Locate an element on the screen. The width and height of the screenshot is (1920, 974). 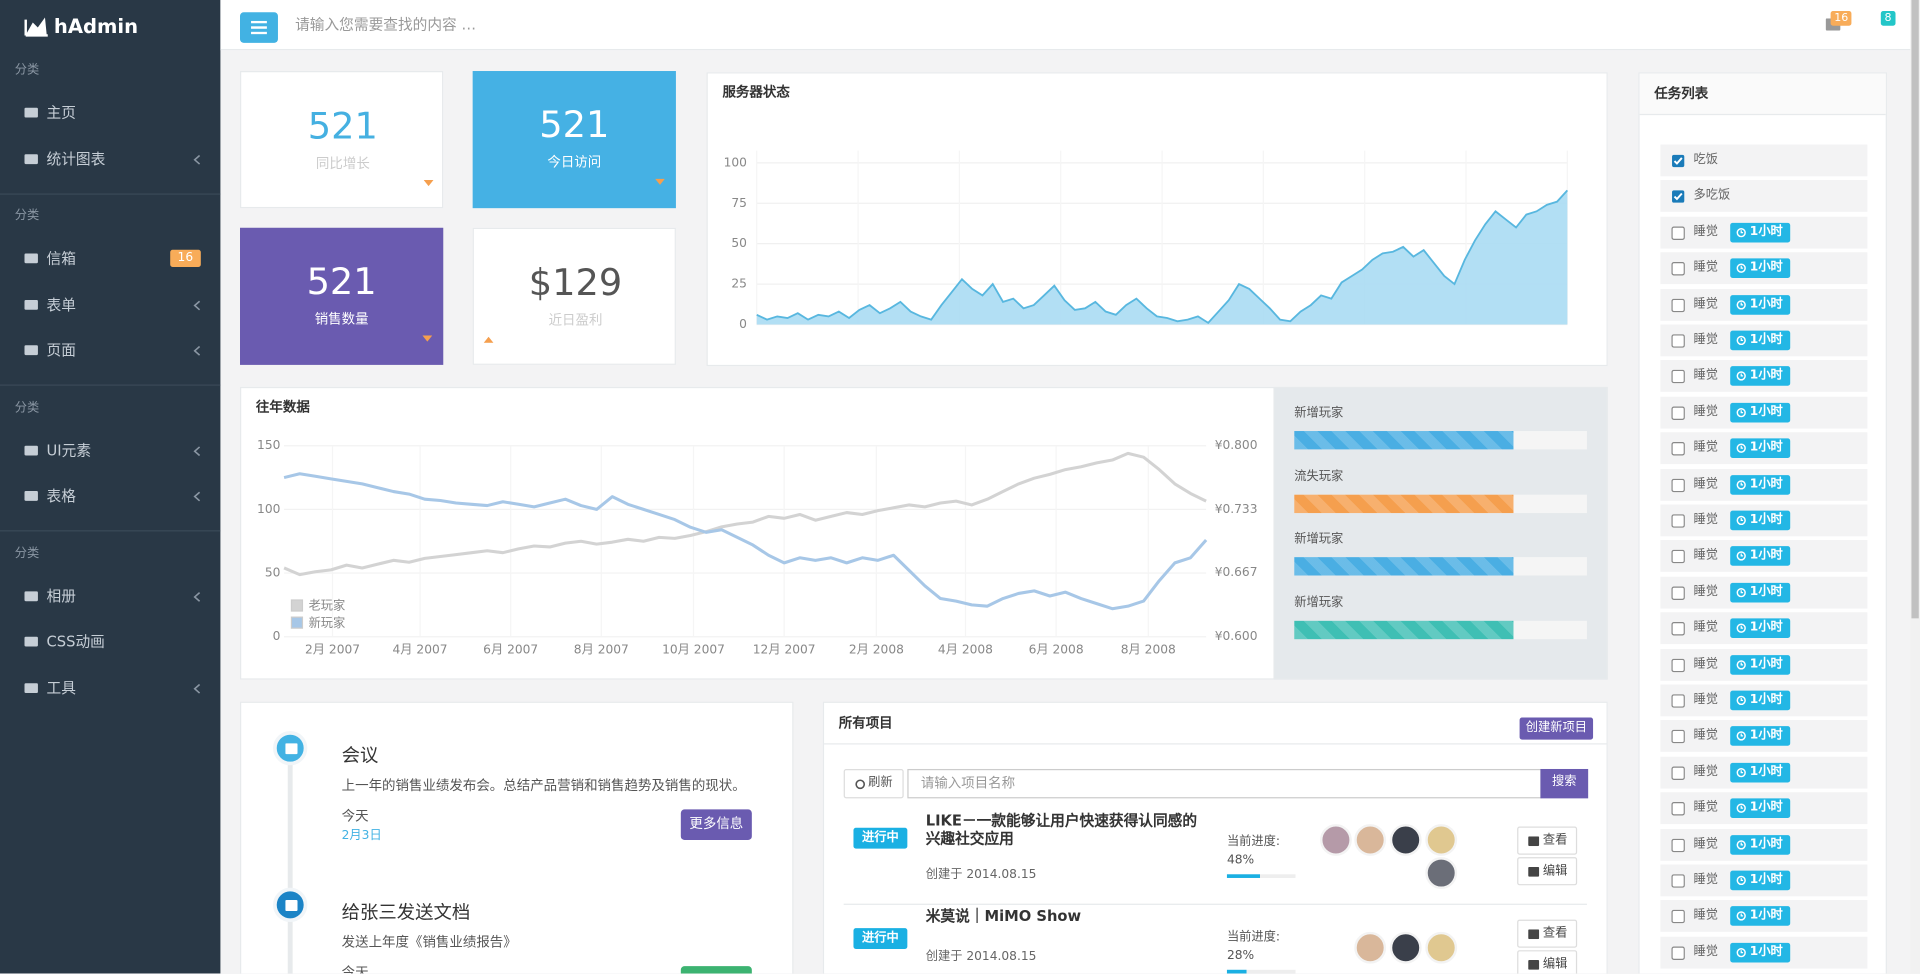
y-tick-label: 150 is located at coordinates (268, 445).